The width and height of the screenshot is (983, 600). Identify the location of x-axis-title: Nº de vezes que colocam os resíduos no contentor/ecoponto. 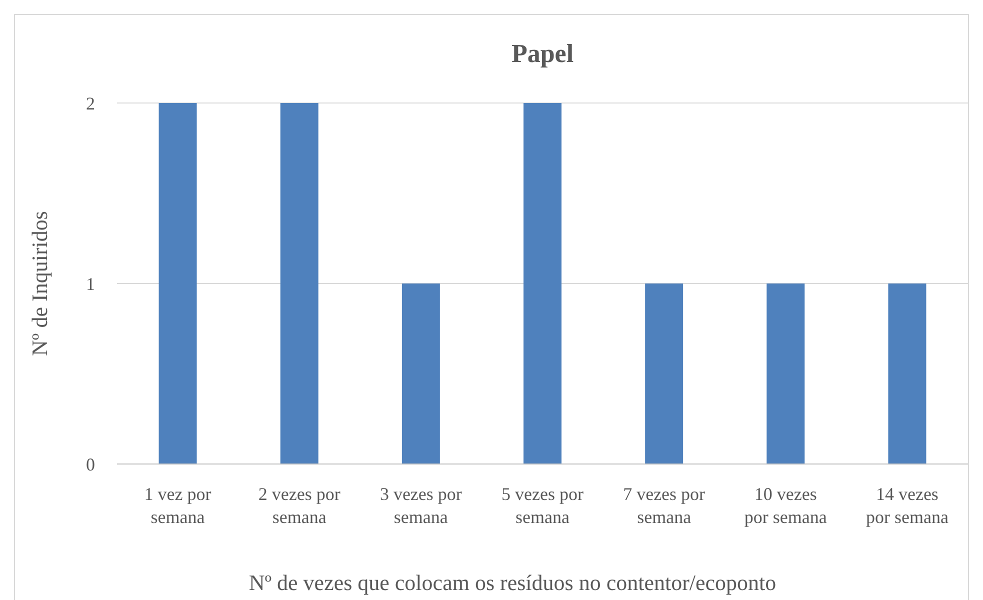
(512, 582).